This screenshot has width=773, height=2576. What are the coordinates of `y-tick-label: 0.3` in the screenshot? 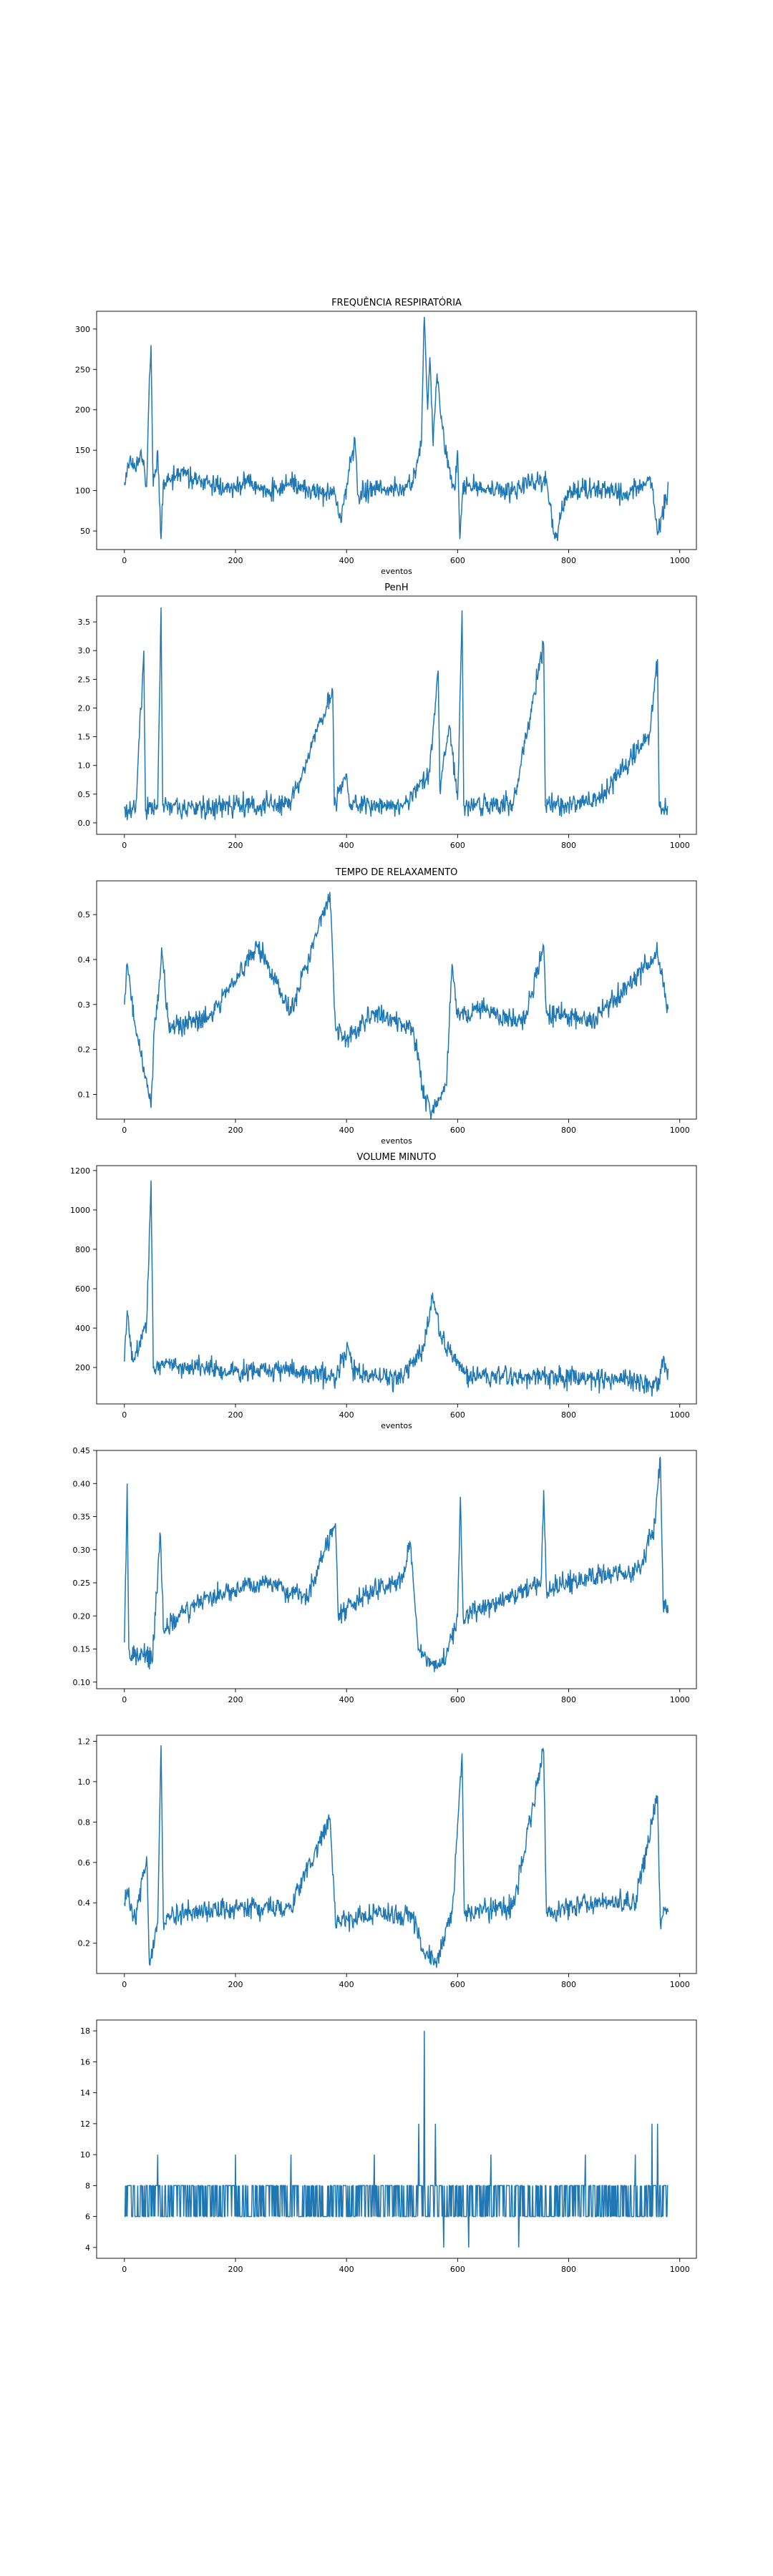 It's located at (84, 1005).